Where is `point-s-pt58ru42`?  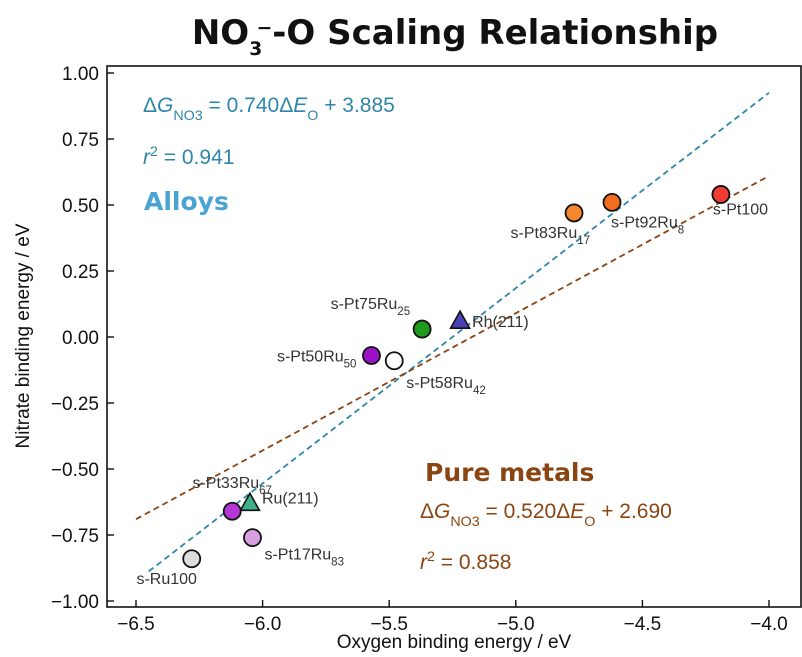 point-s-pt58ru42 is located at coordinates (394, 361).